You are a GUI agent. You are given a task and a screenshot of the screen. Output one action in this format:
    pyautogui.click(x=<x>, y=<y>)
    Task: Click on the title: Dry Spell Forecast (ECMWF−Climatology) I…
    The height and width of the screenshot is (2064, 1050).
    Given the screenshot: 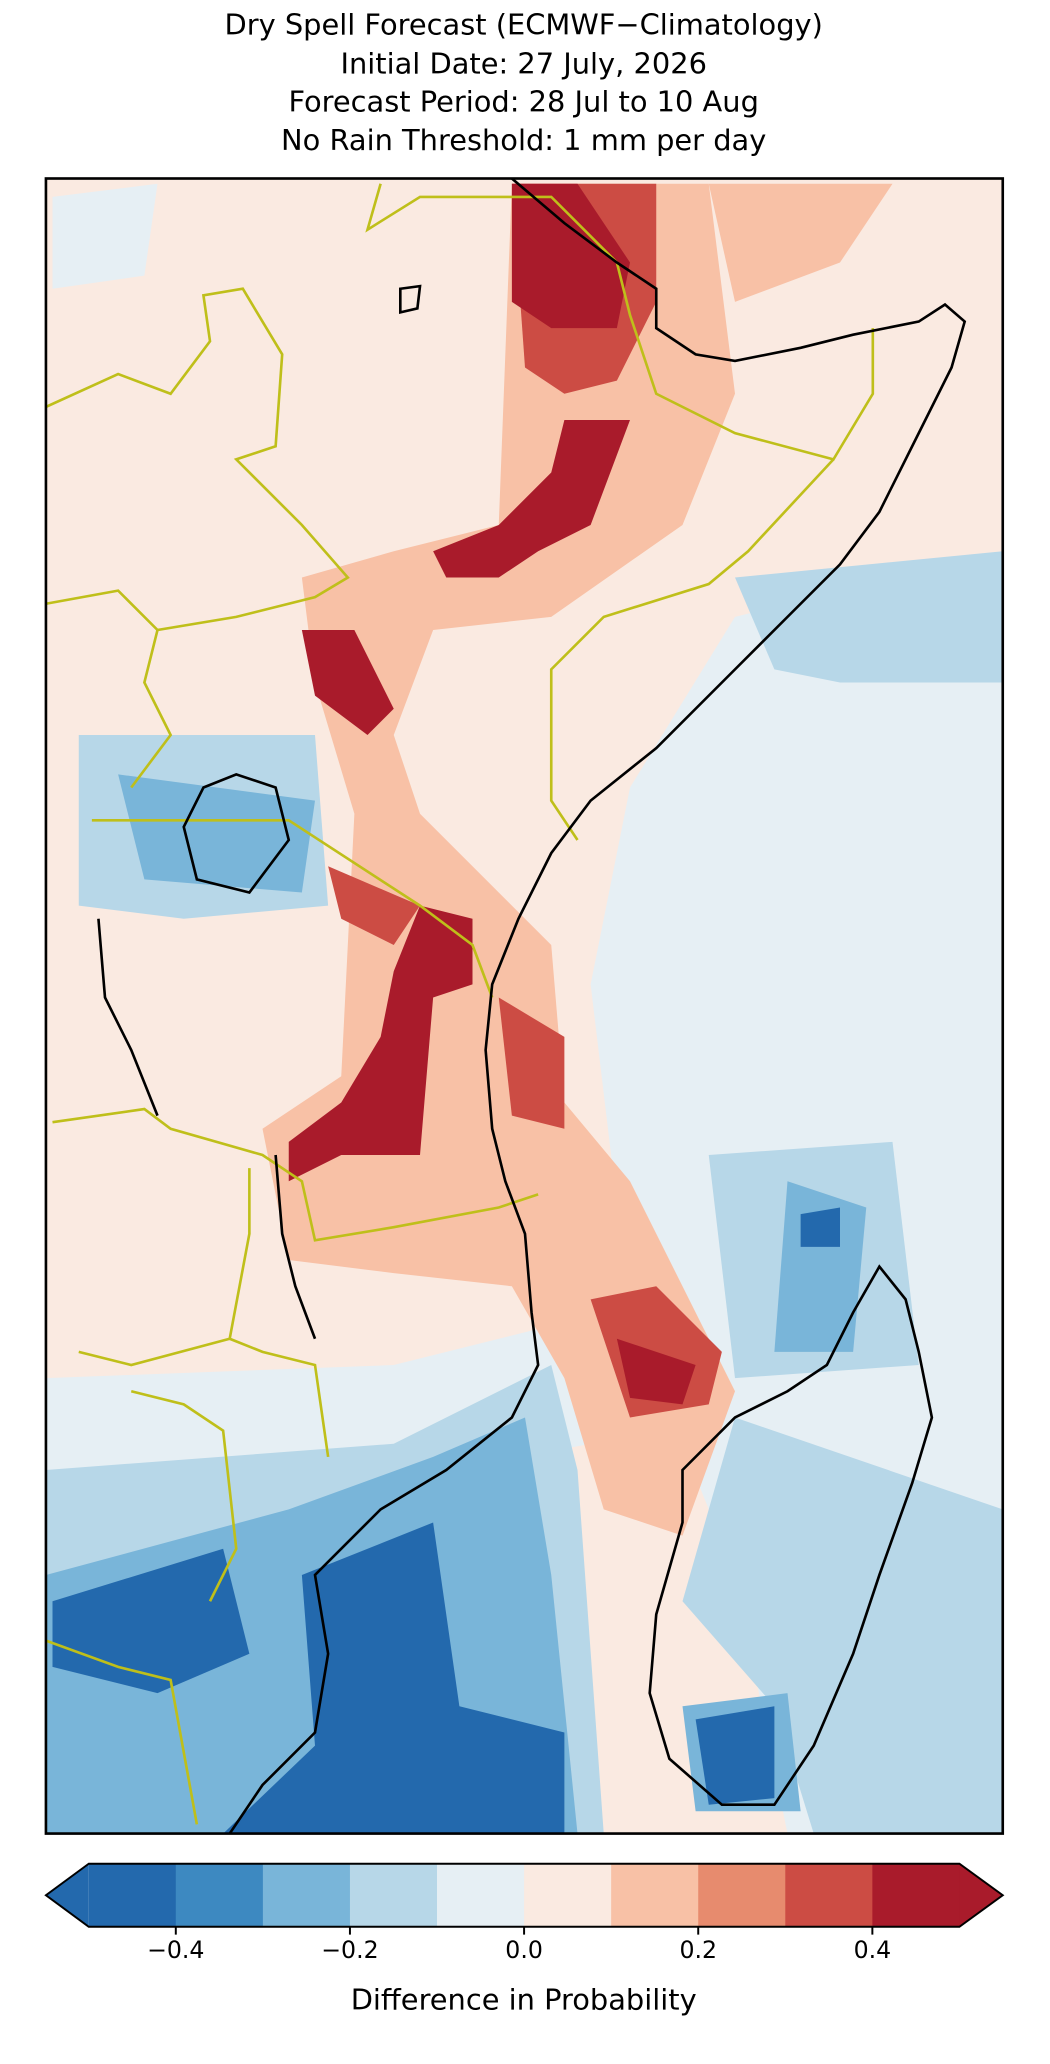 What is the action you would take?
    pyautogui.click(x=523, y=82)
    